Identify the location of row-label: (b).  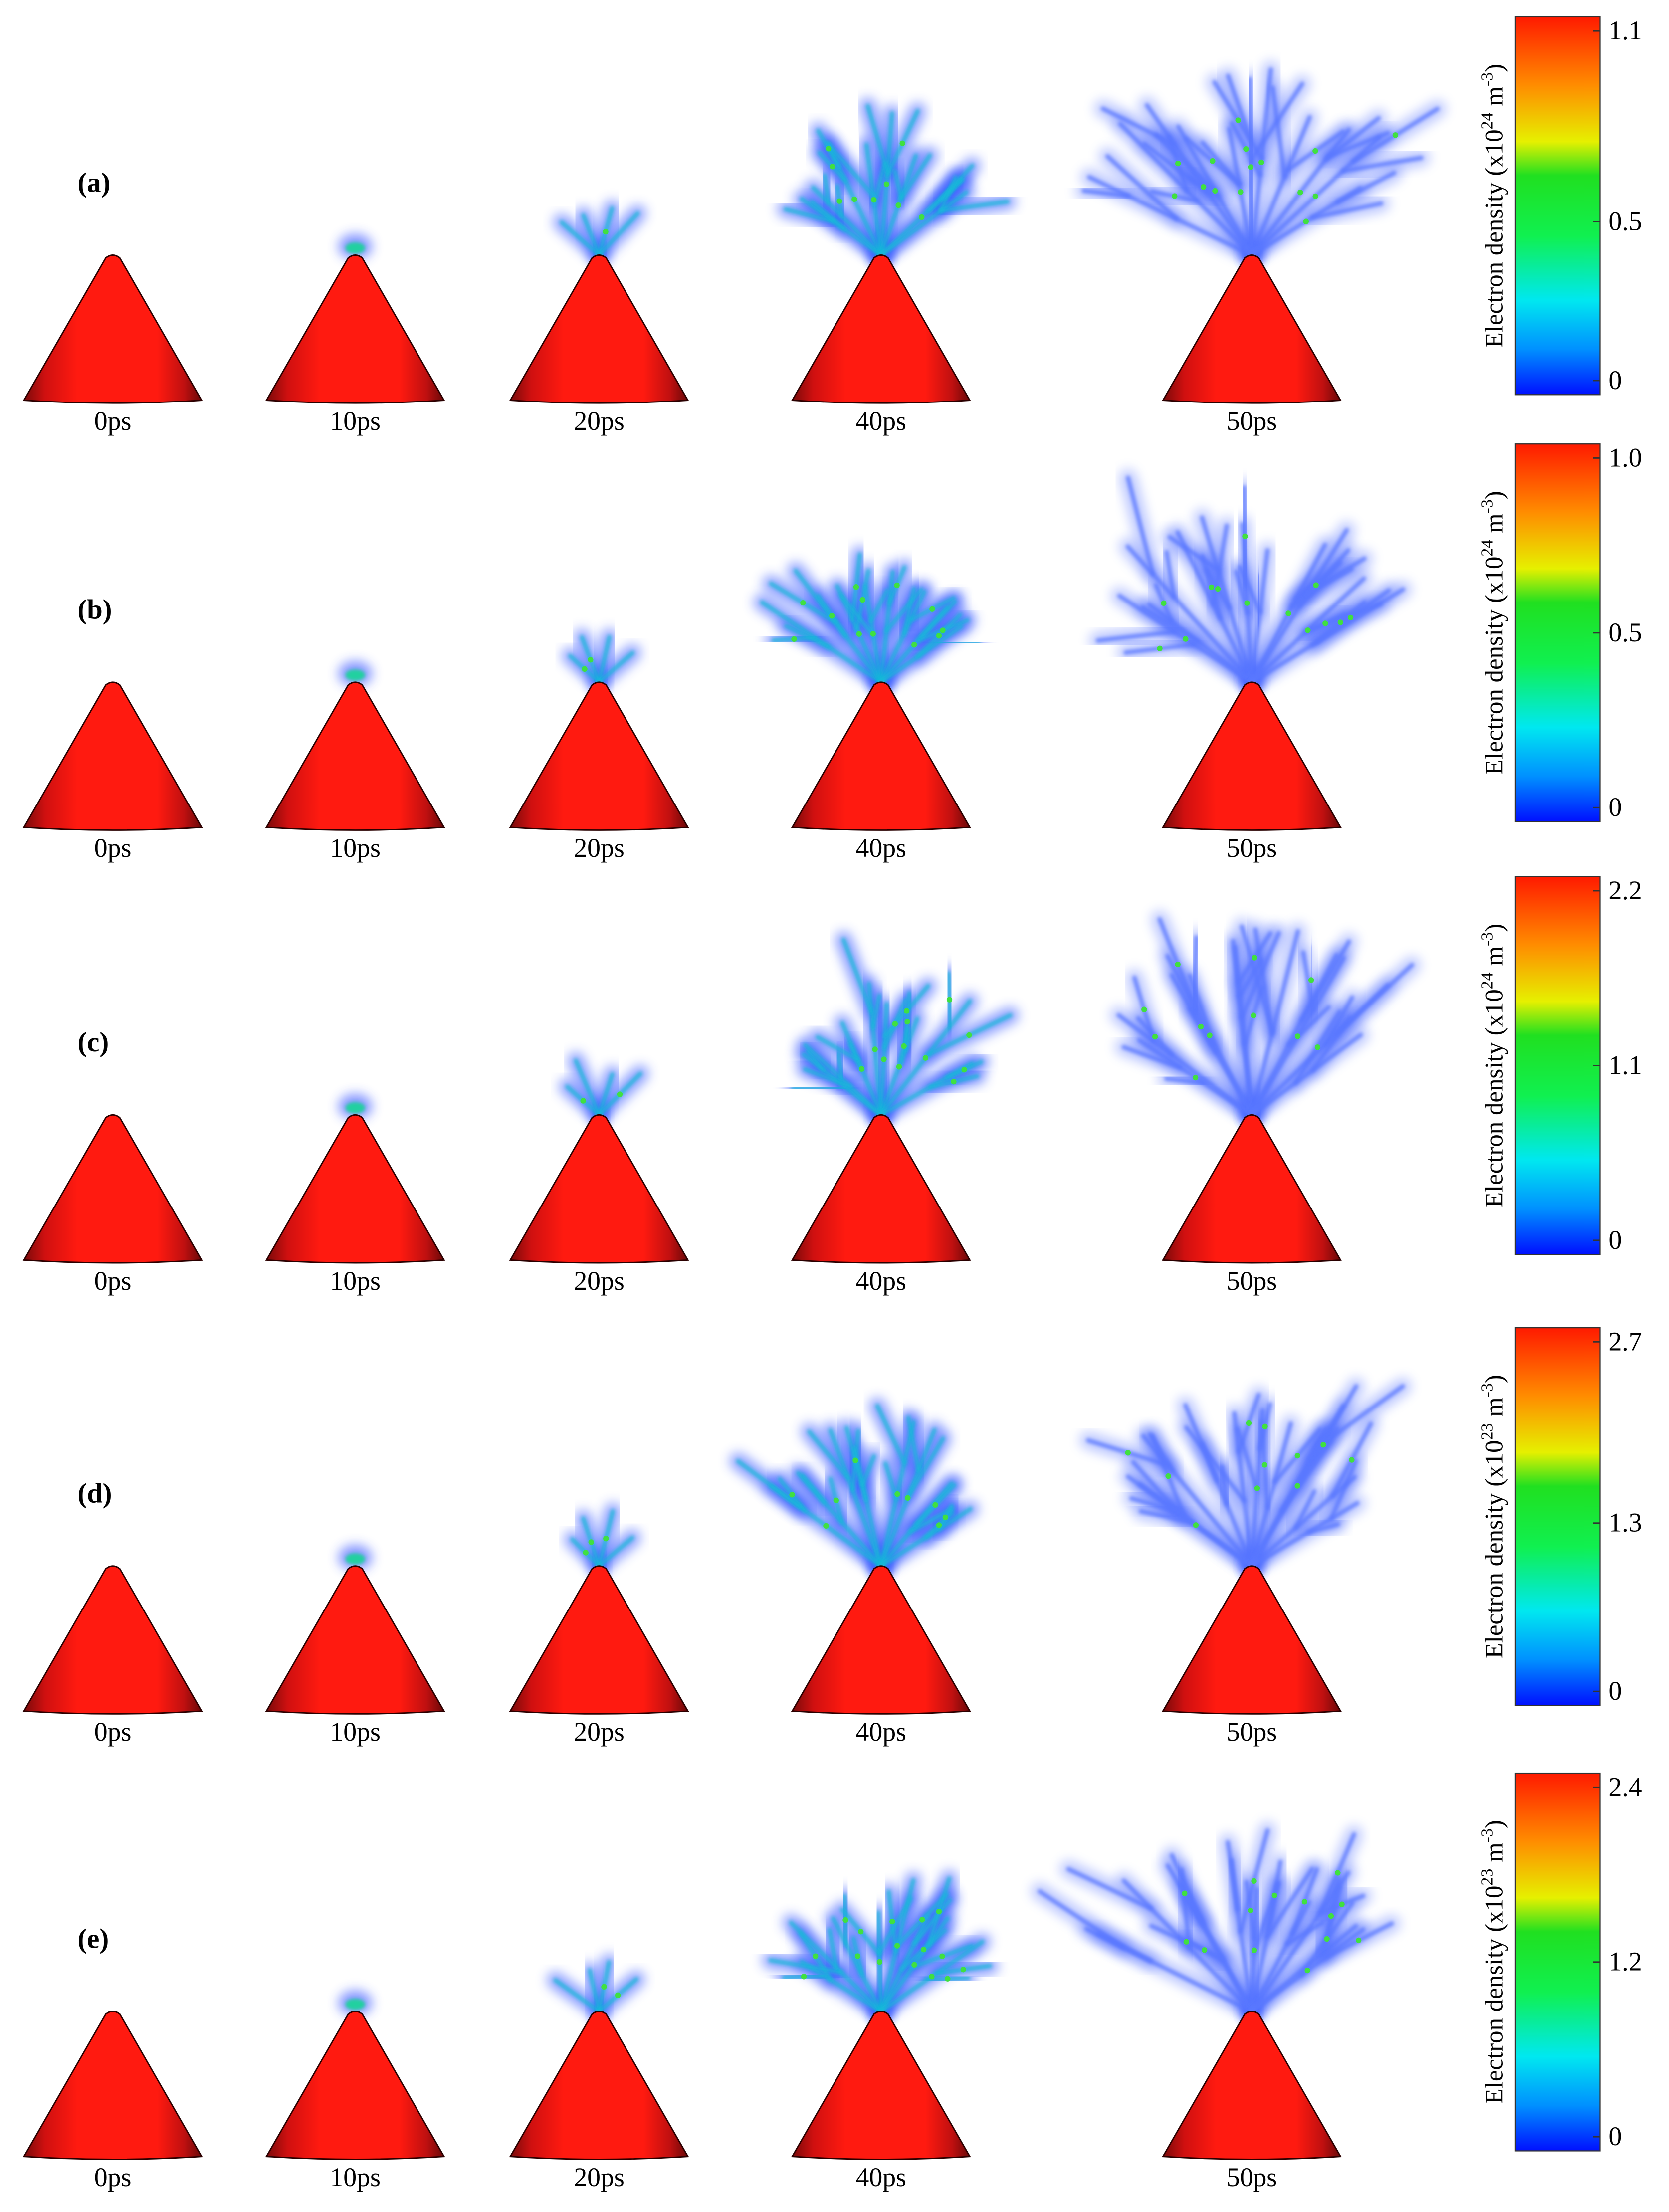
(94, 610).